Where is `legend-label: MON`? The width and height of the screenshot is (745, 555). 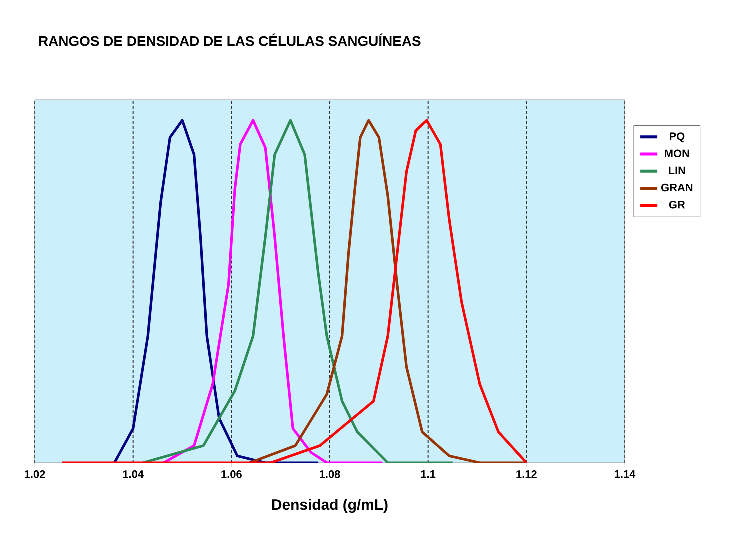
legend-label: MON is located at coordinates (677, 154).